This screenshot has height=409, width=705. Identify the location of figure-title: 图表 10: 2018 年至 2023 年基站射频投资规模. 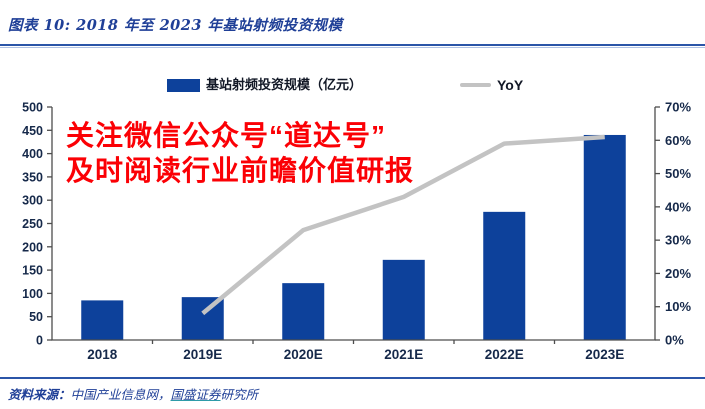
(175, 25).